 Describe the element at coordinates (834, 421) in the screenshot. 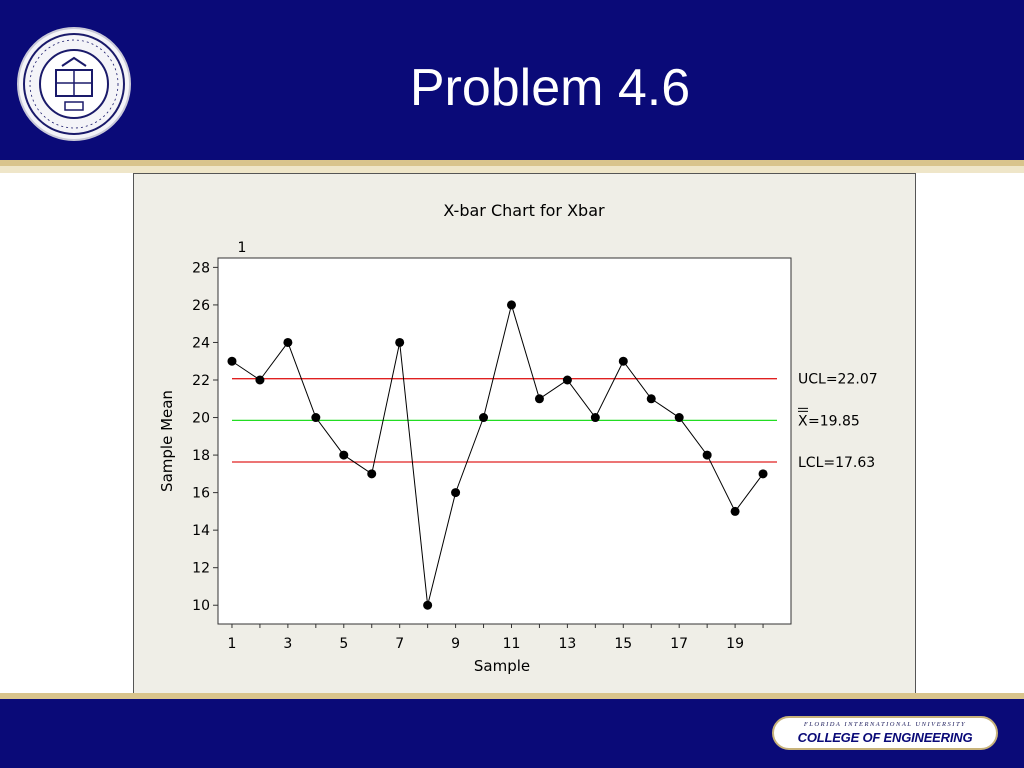

I see `center-label: =19.85` at that location.